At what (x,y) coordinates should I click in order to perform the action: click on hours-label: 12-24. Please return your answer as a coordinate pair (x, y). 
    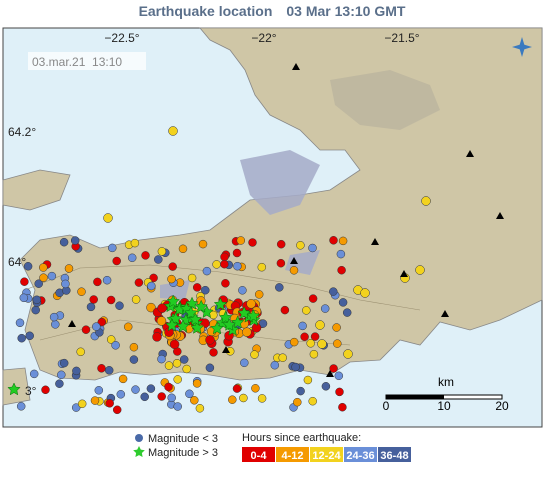
    Looking at the image, I should click on (326, 456).